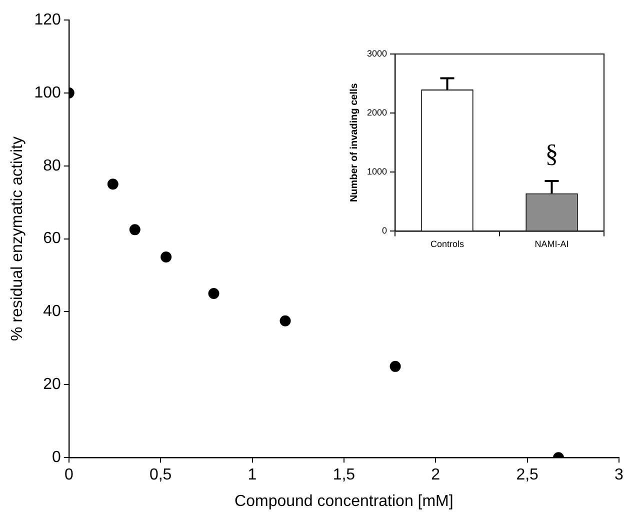 The width and height of the screenshot is (627, 519). I want to click on x-tick-label: 1, so click(252, 475).